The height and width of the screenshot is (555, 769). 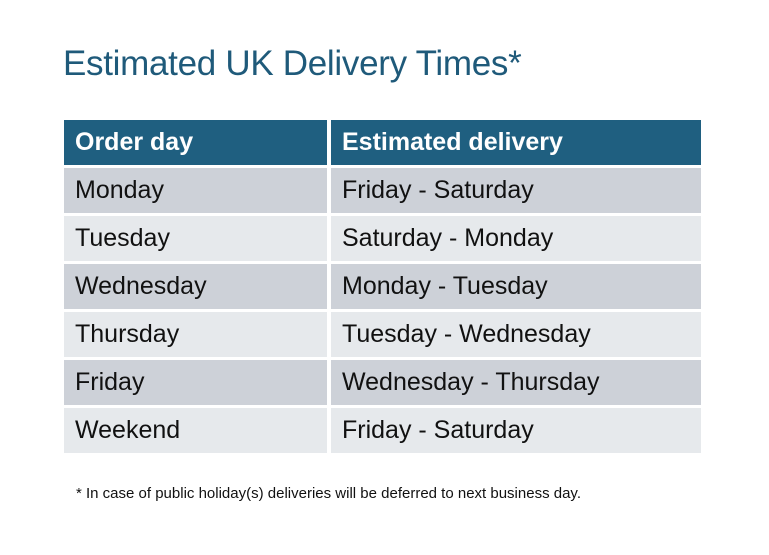 What do you see at coordinates (195, 142) in the screenshot?
I see `header-order-day: Order day` at bounding box center [195, 142].